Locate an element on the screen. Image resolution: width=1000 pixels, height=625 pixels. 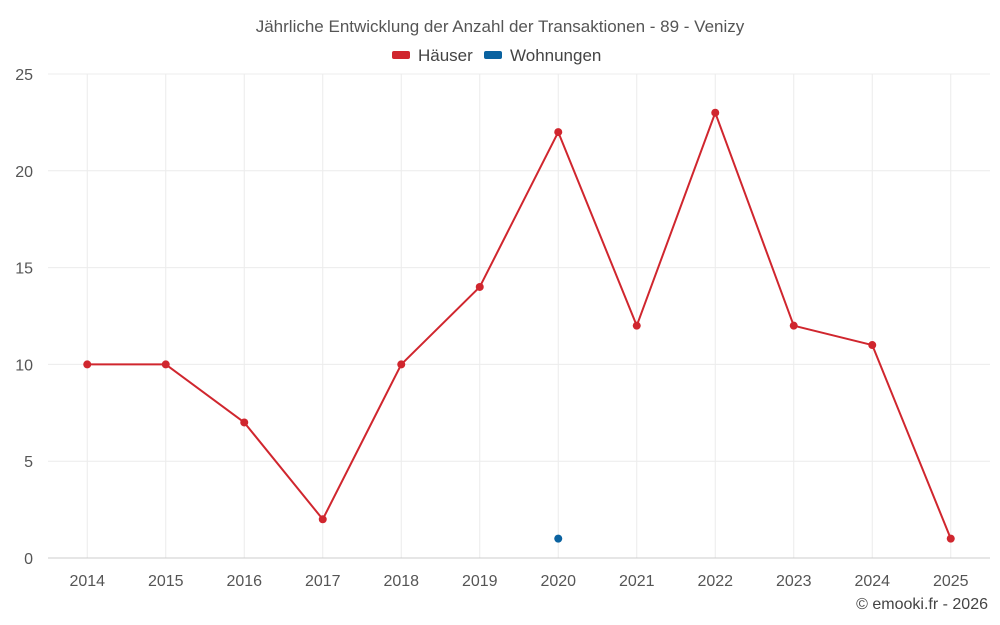
legend-item-wohnungen: Wohnungen is located at coordinates (542, 55).